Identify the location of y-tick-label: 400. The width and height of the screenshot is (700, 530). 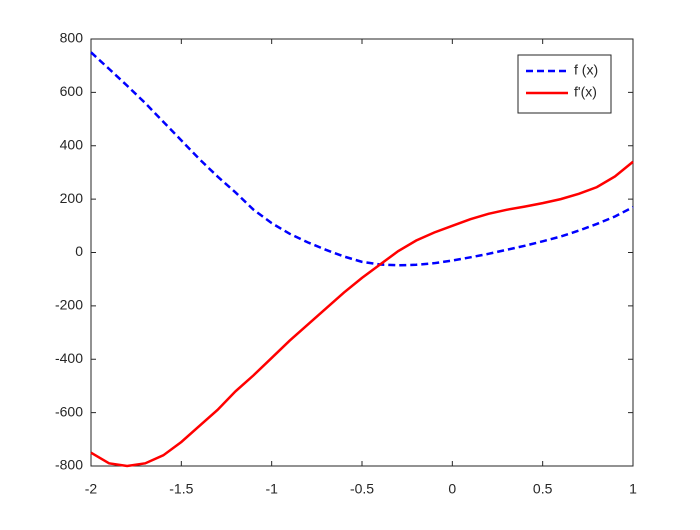
(72, 144).